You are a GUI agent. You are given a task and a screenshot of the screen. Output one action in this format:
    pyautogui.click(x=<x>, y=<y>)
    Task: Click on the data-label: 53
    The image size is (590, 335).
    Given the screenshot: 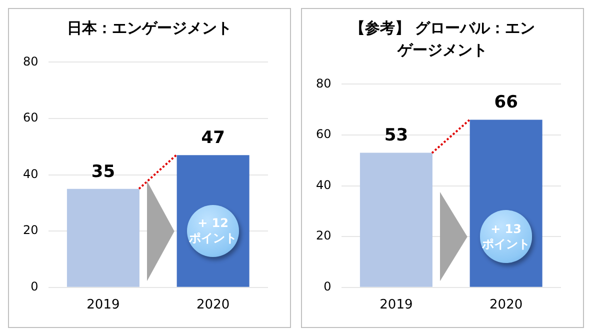 What is the action you would take?
    pyautogui.click(x=396, y=136)
    